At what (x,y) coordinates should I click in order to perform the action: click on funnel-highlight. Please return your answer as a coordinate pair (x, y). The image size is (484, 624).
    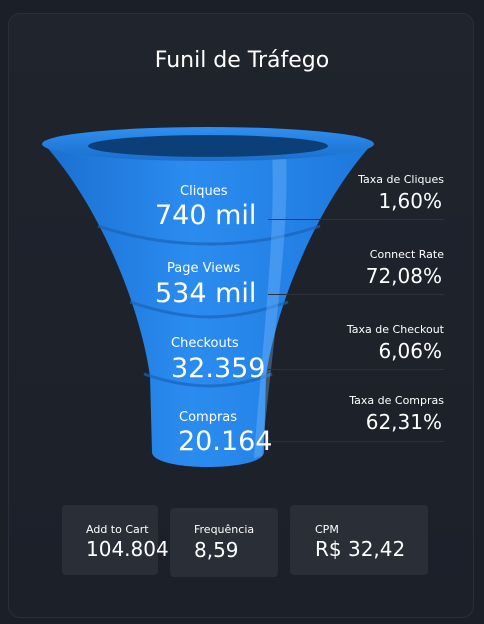
    Looking at the image, I should click on (270, 305).